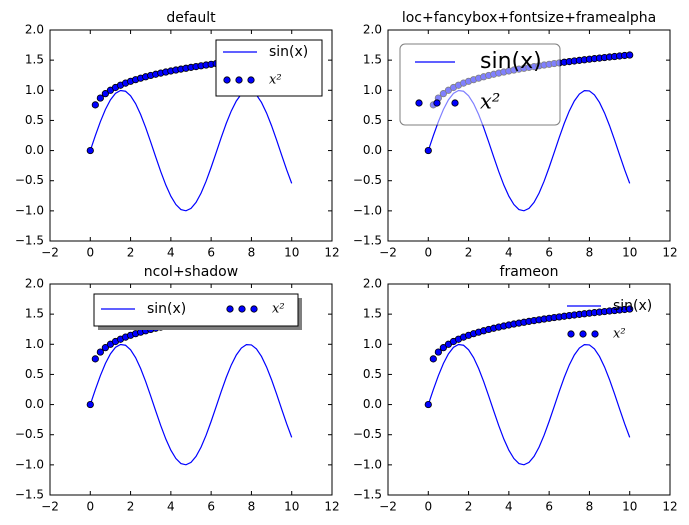  Describe the element at coordinates (529, 272) in the screenshot. I see `subplot-title: frameon` at that location.